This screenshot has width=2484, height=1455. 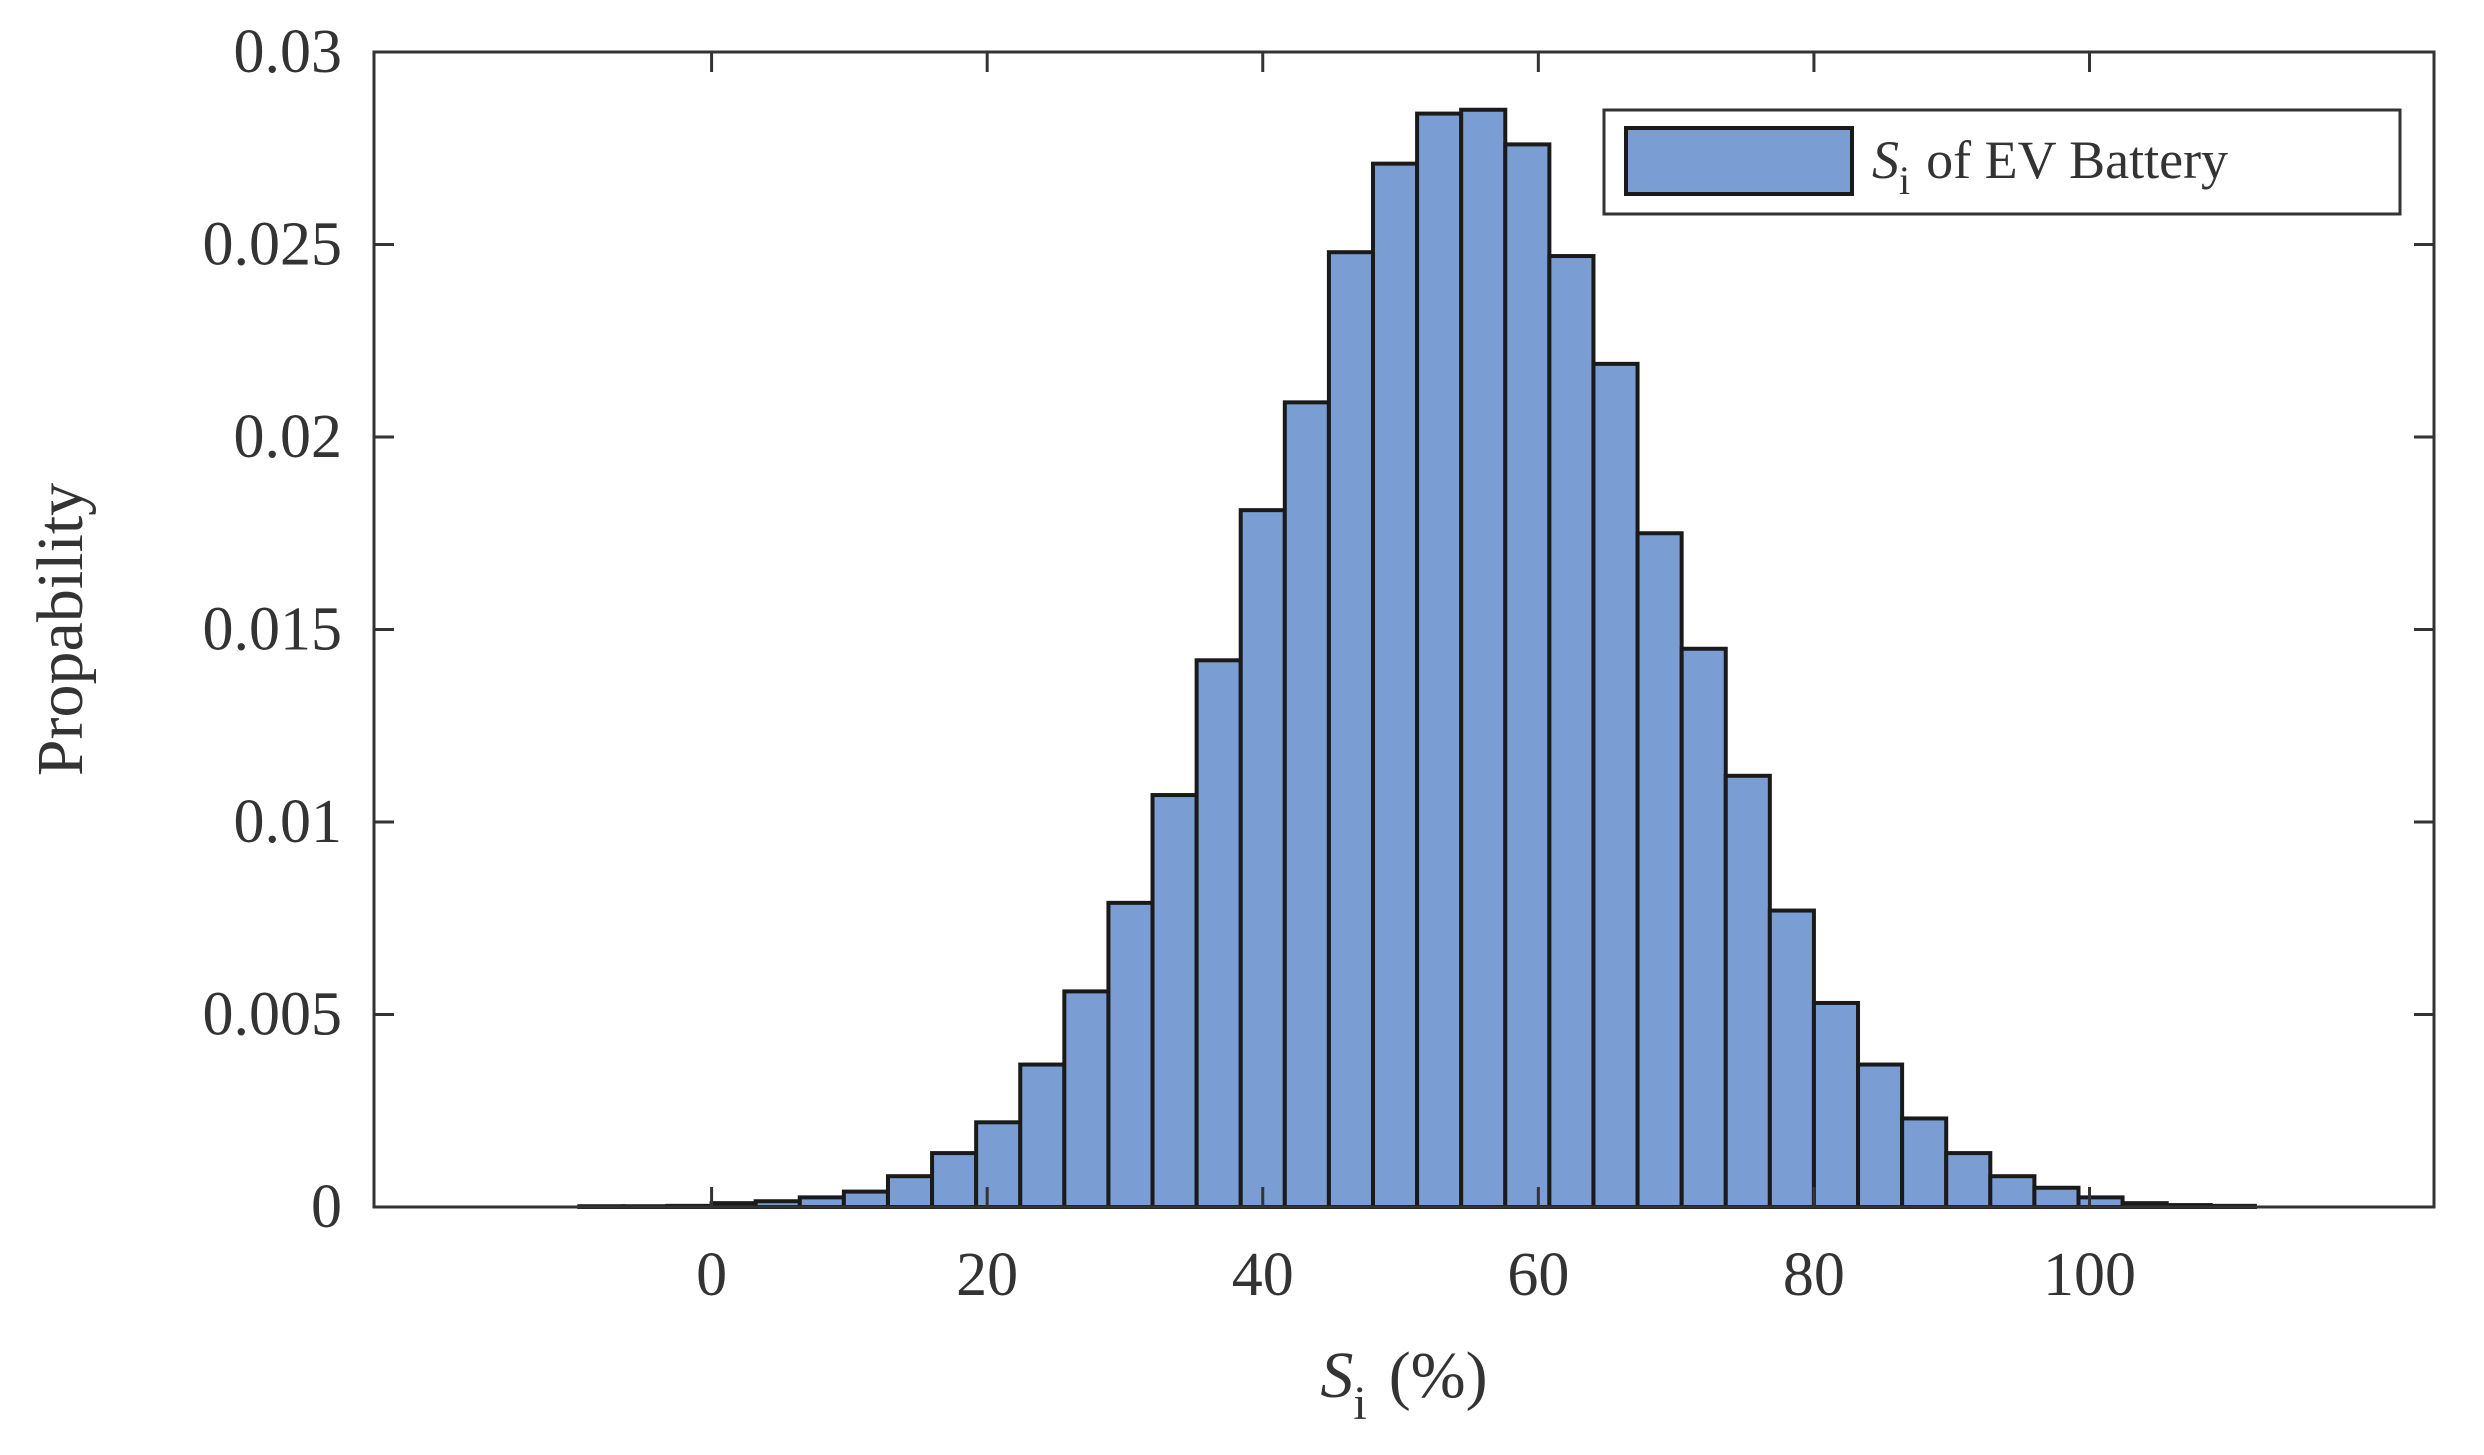 I want to click on legend-label-suffix: of EV Battery, so click(x=2077, y=160).